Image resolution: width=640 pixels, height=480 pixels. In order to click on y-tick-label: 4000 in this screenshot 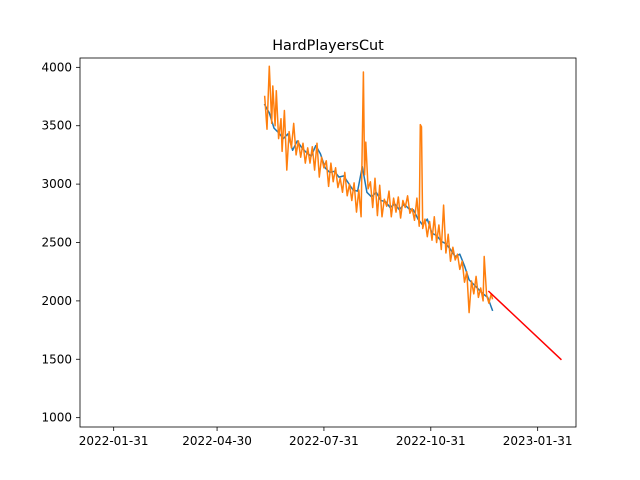, I will do `click(56, 67)`.